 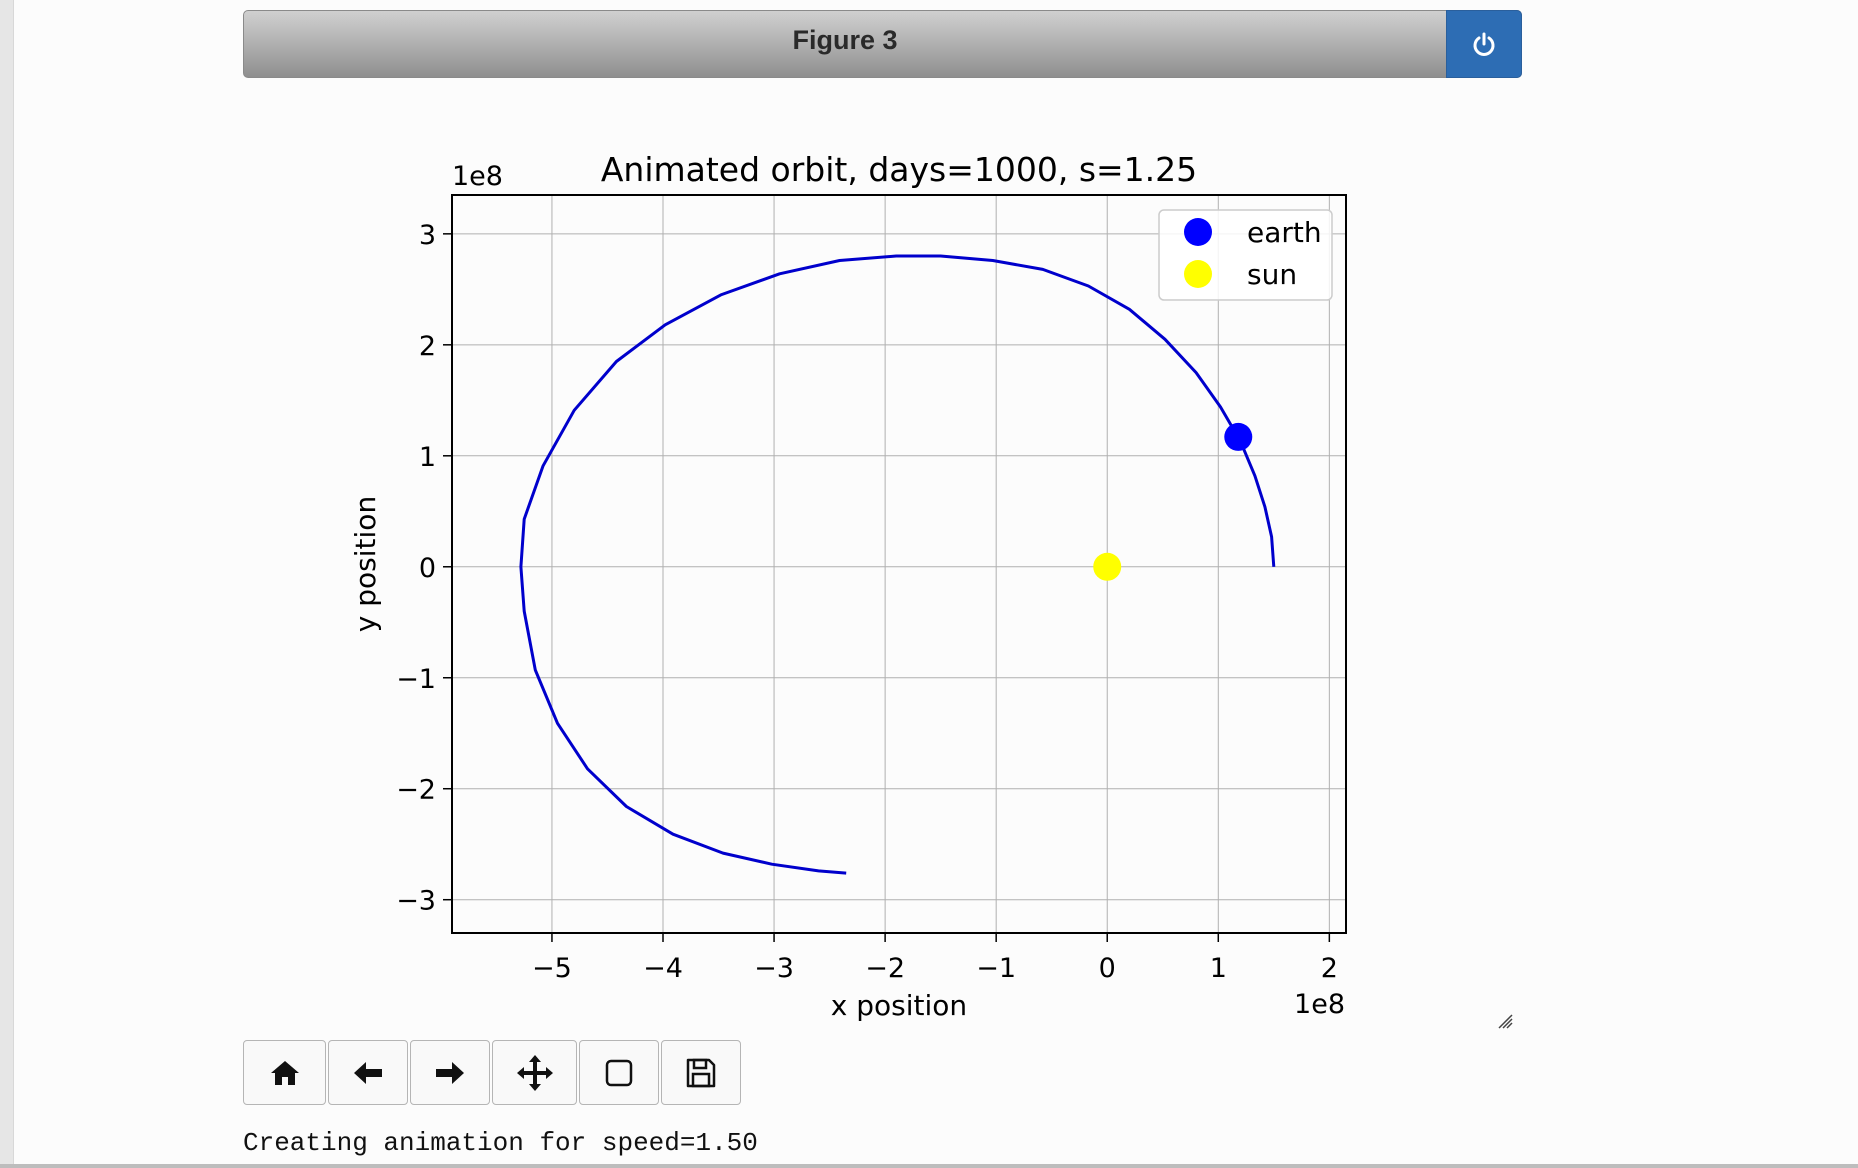 I want to click on x-tick-label: 2, so click(x=1329, y=968).